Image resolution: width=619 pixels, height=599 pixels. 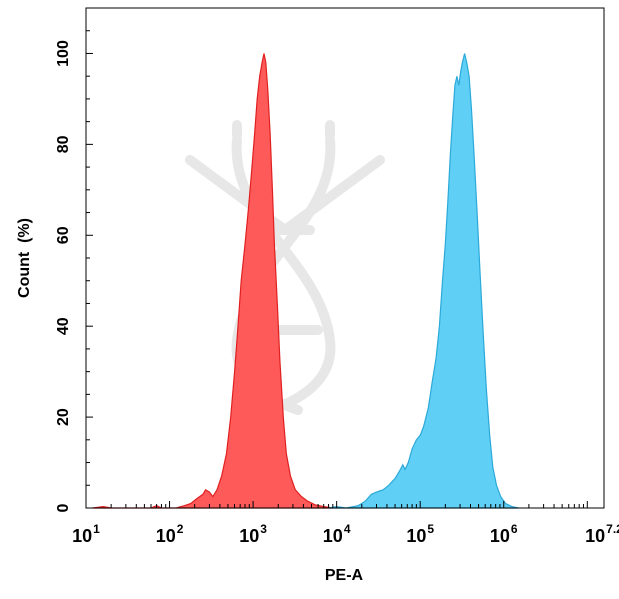 I want to click on y-tick-label: 100, so click(x=63, y=53).